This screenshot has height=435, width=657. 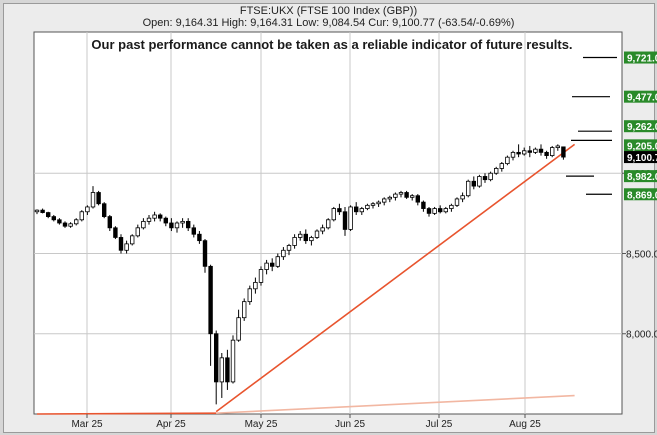 I want to click on price-tag: 9,477.0, so click(x=640, y=97).